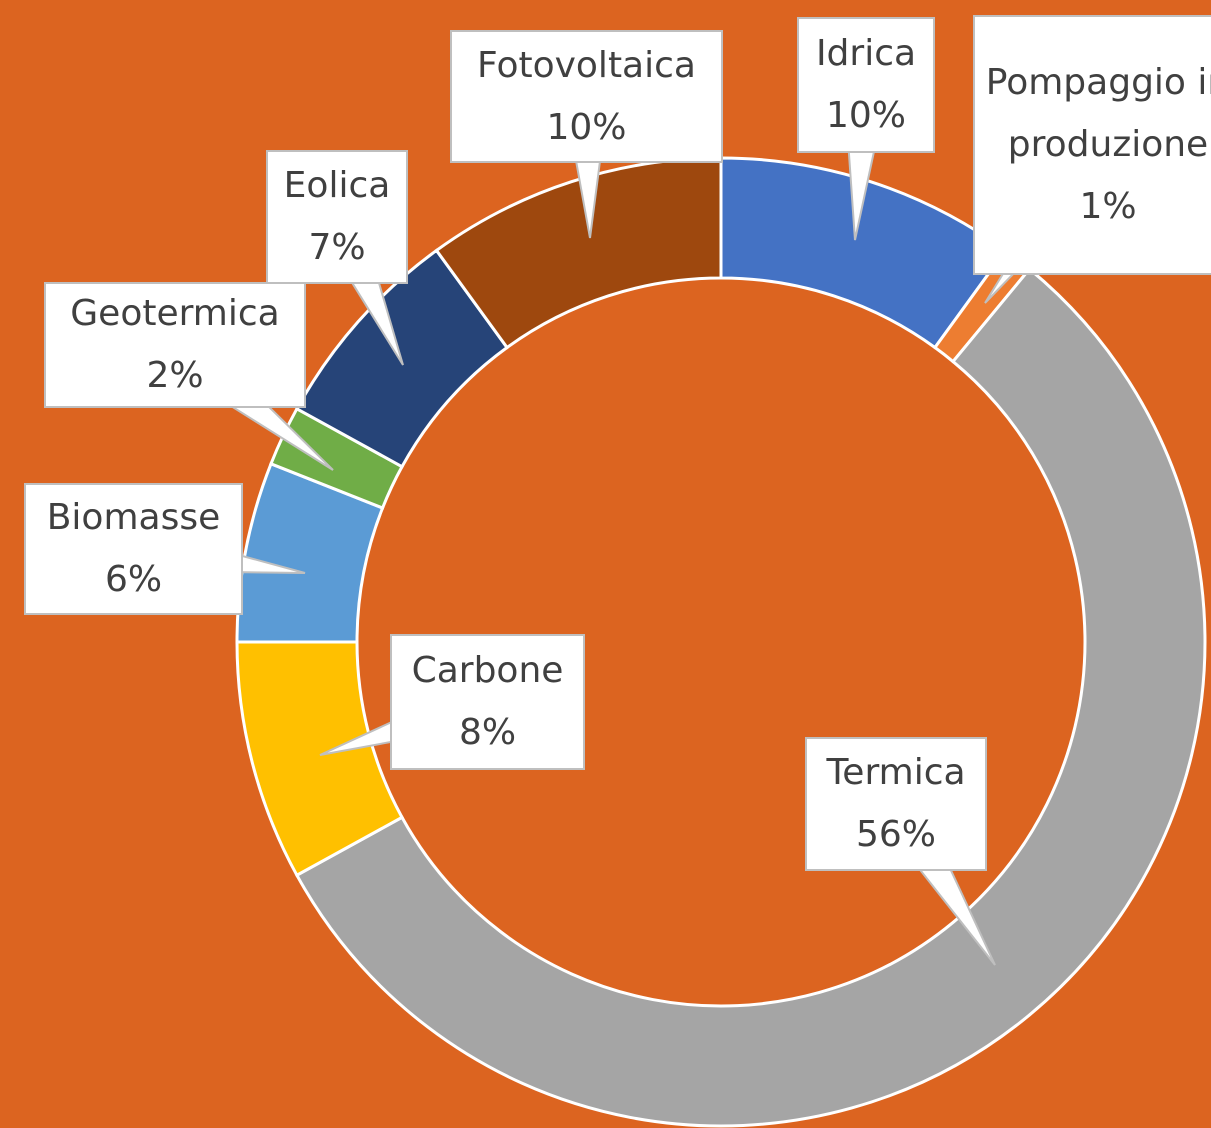 Image resolution: width=1211 pixels, height=1128 pixels. What do you see at coordinates (586, 96) in the screenshot?
I see `data-label: Fotovoltaica 10%` at bounding box center [586, 96].